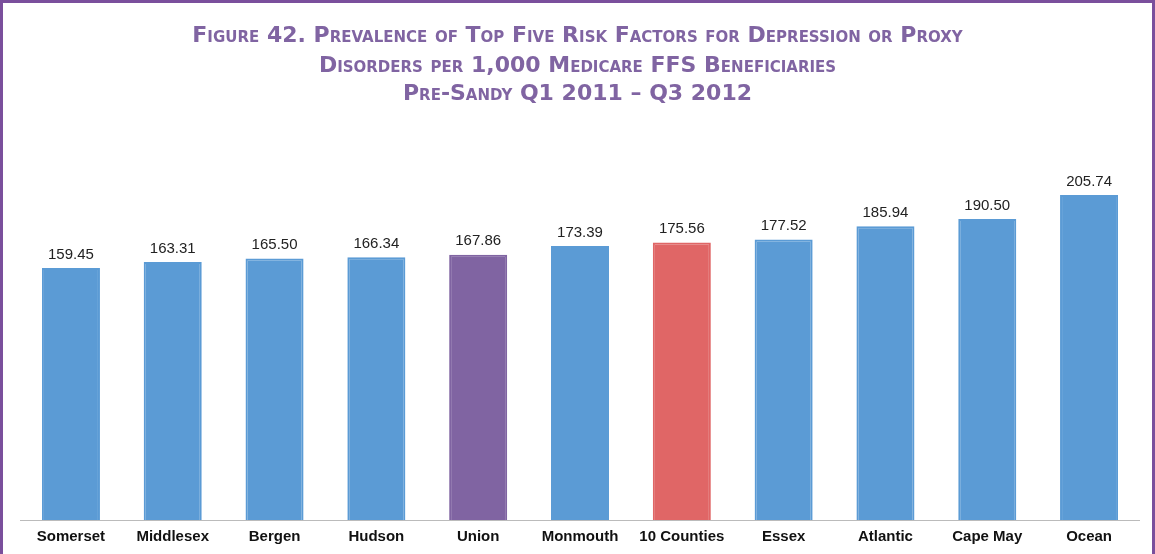 This screenshot has width=1155, height=554. Describe the element at coordinates (70, 253) in the screenshot. I see `data-label: 159.45` at that location.